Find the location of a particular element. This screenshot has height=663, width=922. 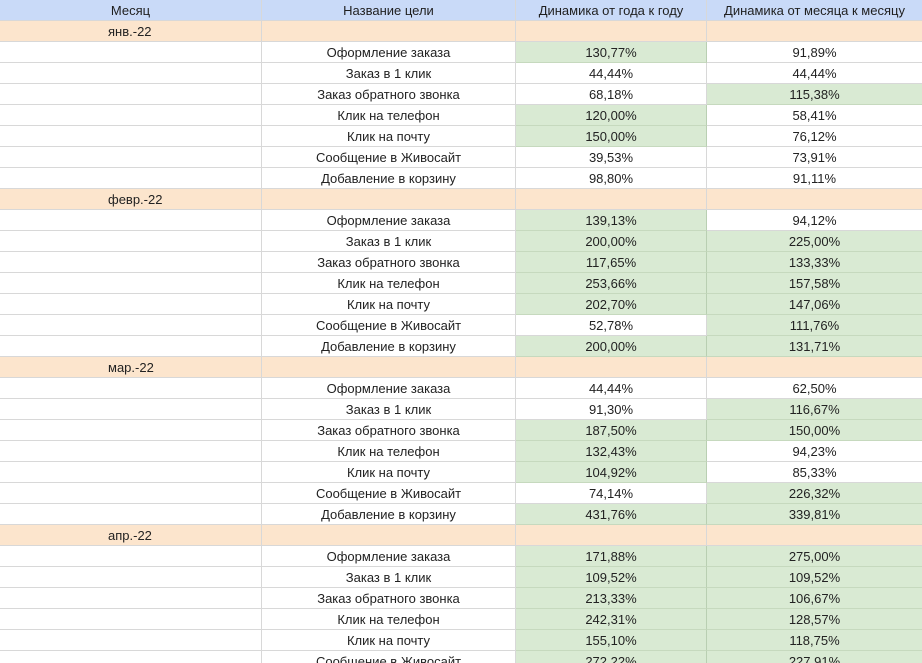

mom-cell: 58,41% is located at coordinates (814, 115).